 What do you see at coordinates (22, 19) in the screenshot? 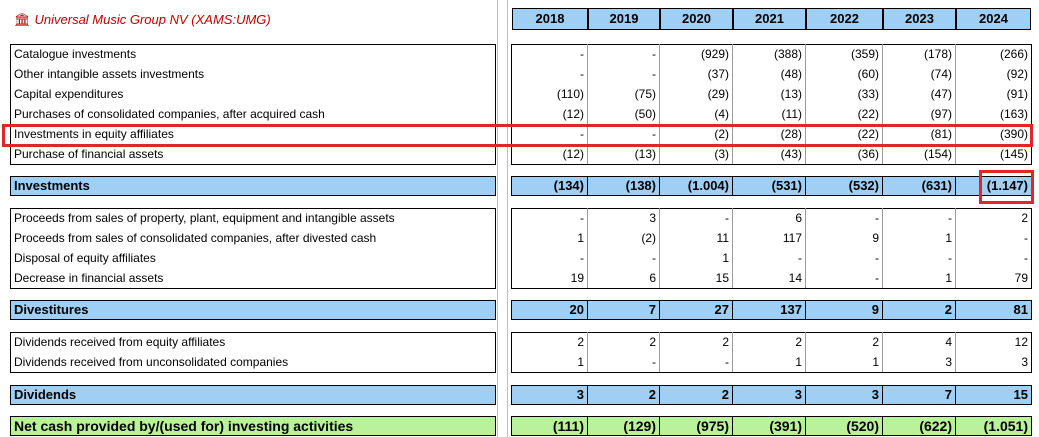
I see `bank-icon: 🏛` at bounding box center [22, 19].